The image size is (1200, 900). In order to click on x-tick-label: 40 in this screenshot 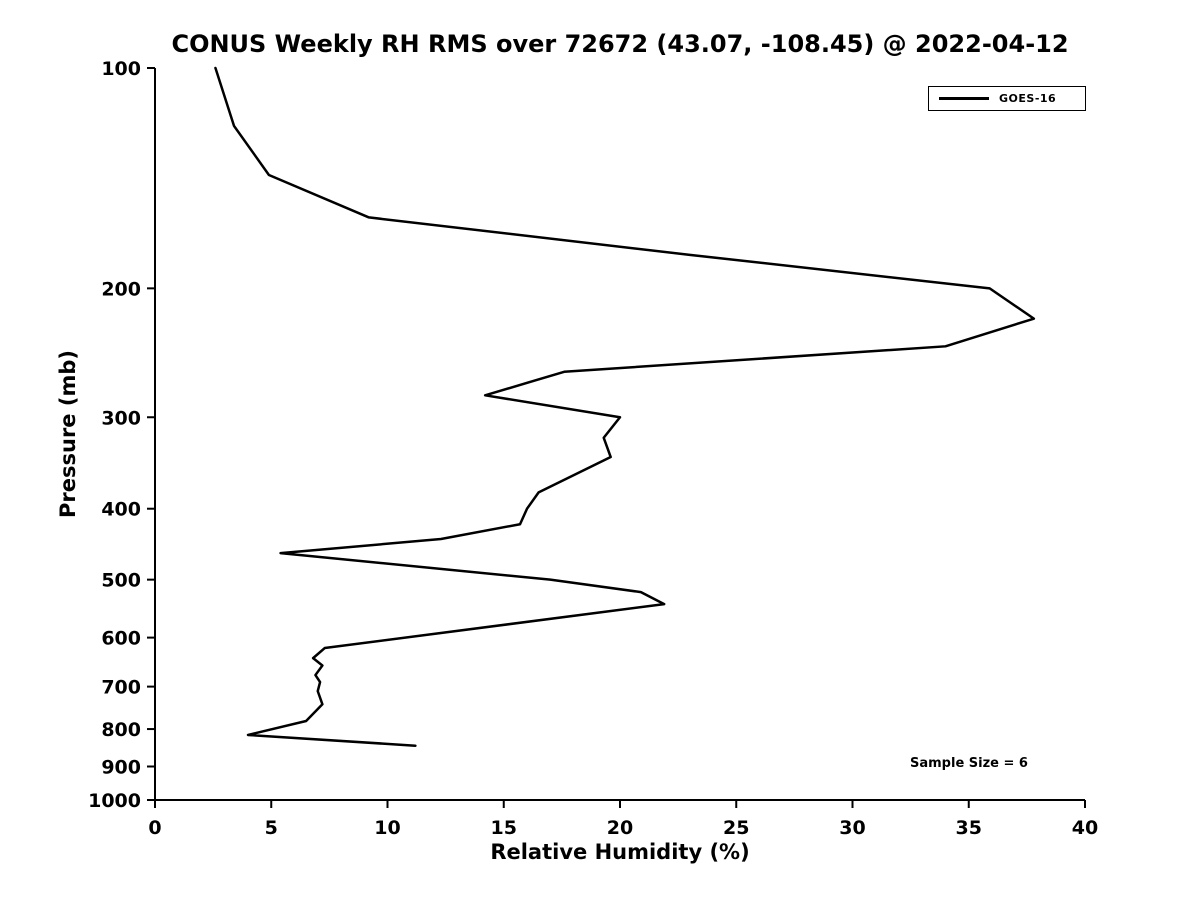, I will do `click(1085, 828)`.